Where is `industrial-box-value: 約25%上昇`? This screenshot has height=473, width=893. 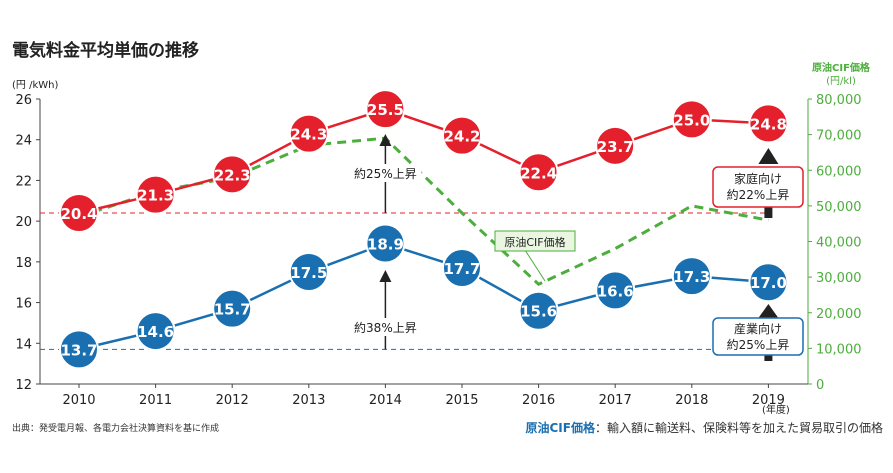
industrial-box-value: 約25%上昇 is located at coordinates (758, 344).